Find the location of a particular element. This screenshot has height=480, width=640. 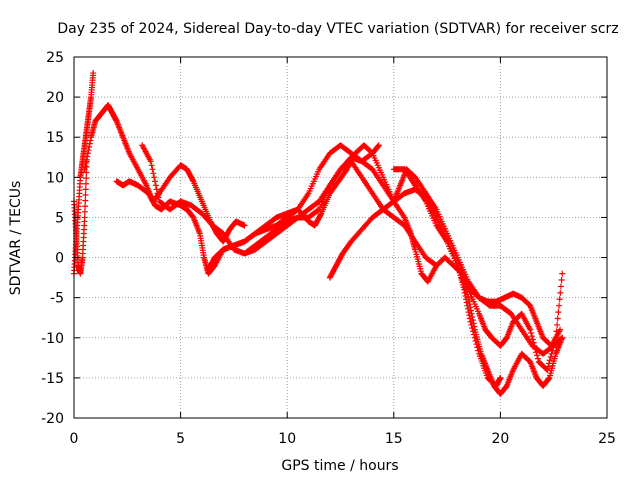

y-tick-label: 25 is located at coordinates (55, 58).